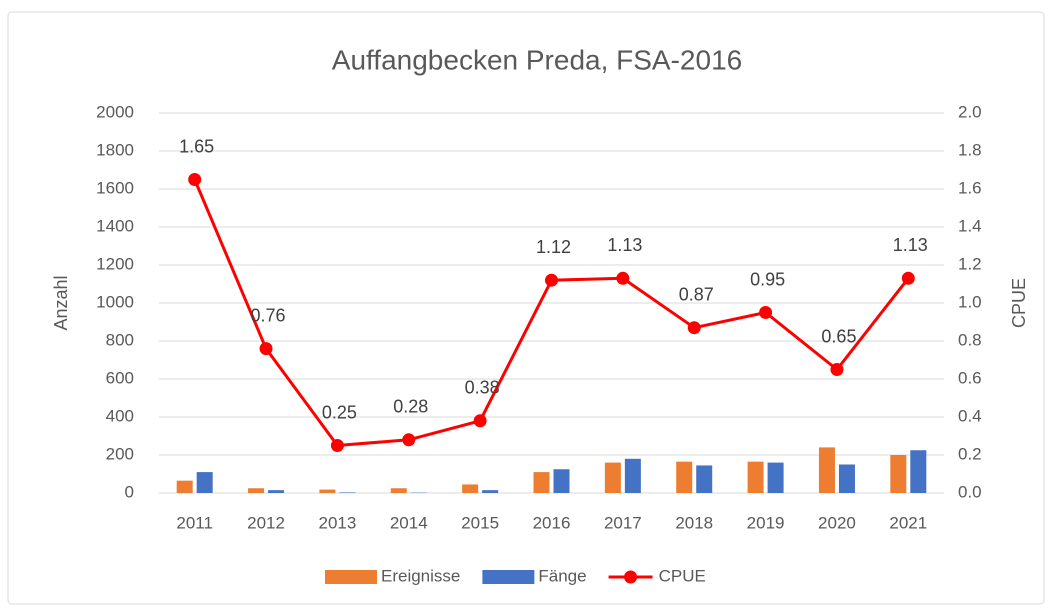  What do you see at coordinates (682, 575) in the screenshot?
I see `legend-label: CPUE` at bounding box center [682, 575].